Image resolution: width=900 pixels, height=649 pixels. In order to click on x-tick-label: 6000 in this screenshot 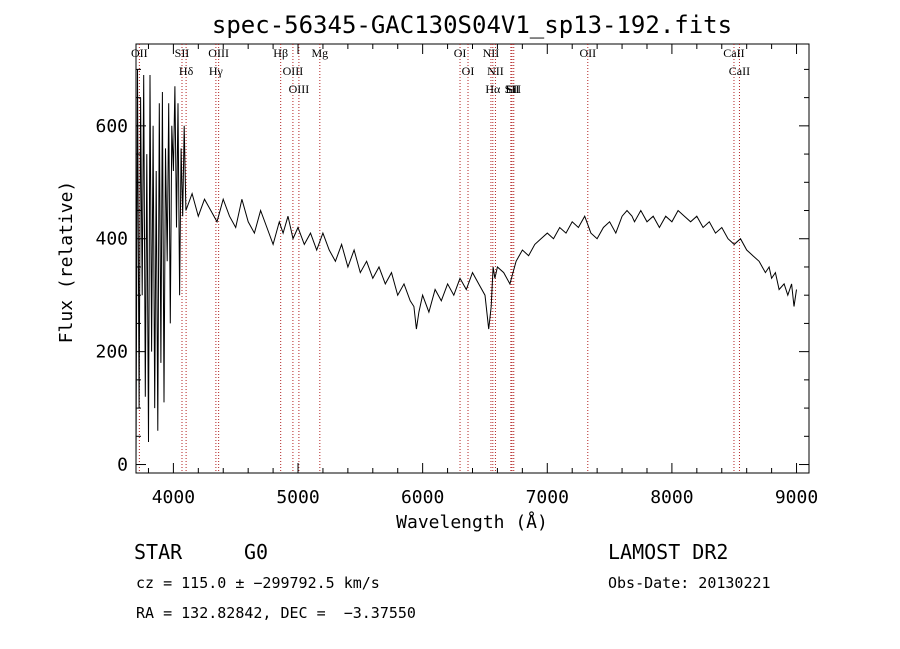, I will do `click(422, 497)`.